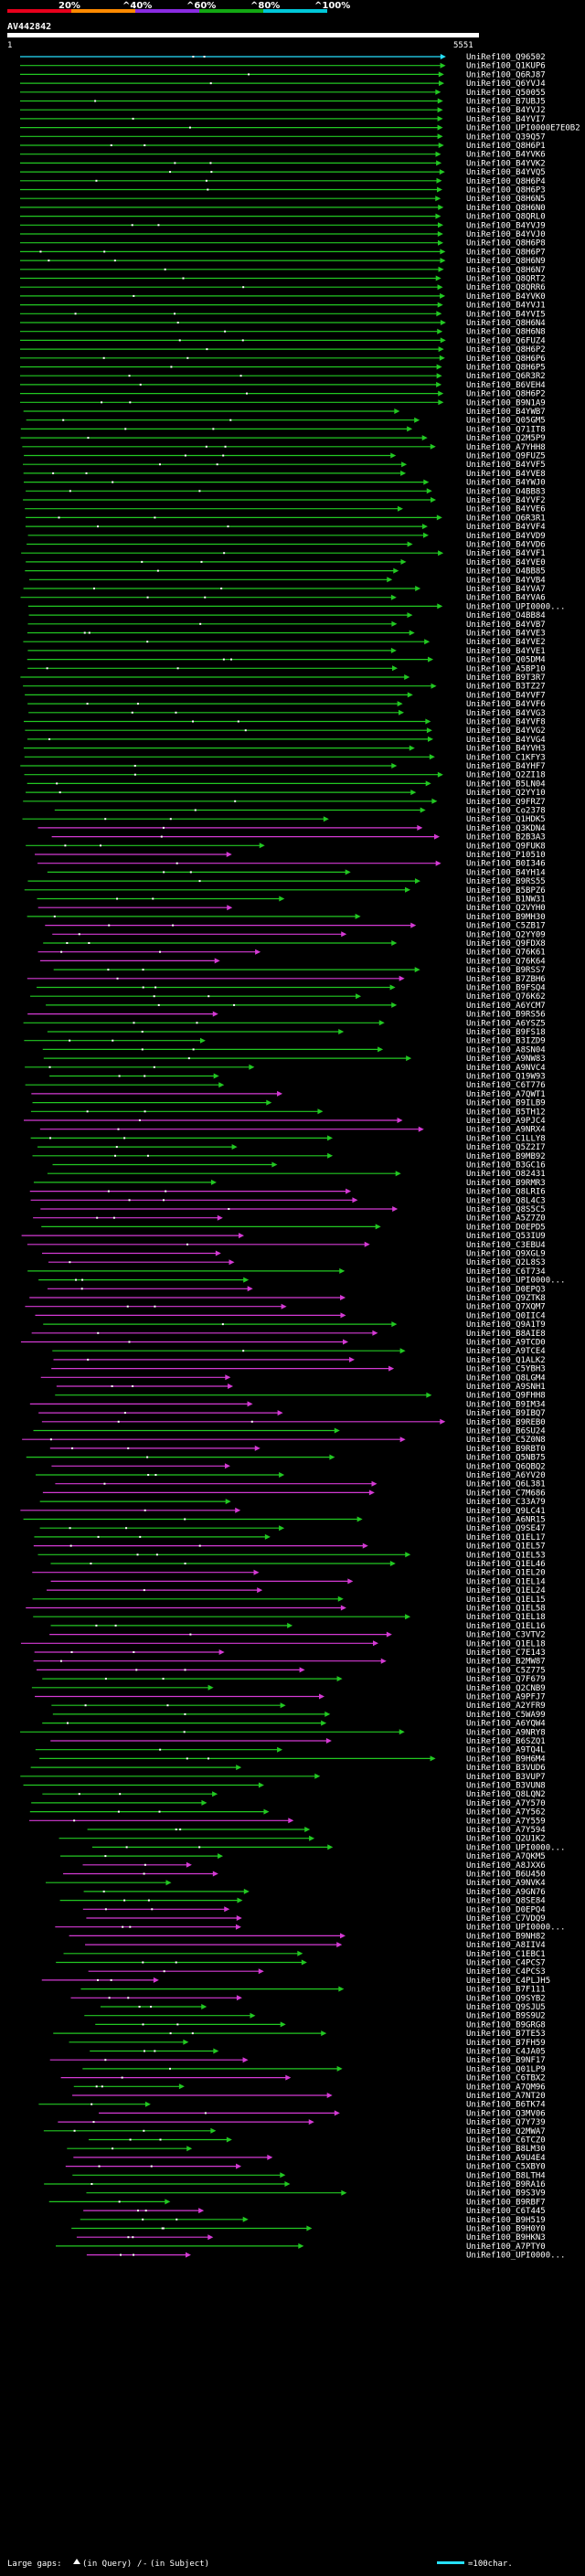  What do you see at coordinates (506, 1387) in the screenshot?
I see `hit-label: UniRef100_A9SNH1` at bounding box center [506, 1387].